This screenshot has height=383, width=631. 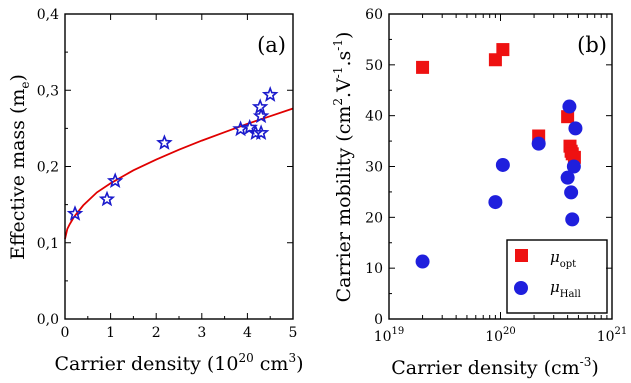 What do you see at coordinates (565, 289) in the screenshot?
I see `legend-hall-label: μHall` at bounding box center [565, 289].